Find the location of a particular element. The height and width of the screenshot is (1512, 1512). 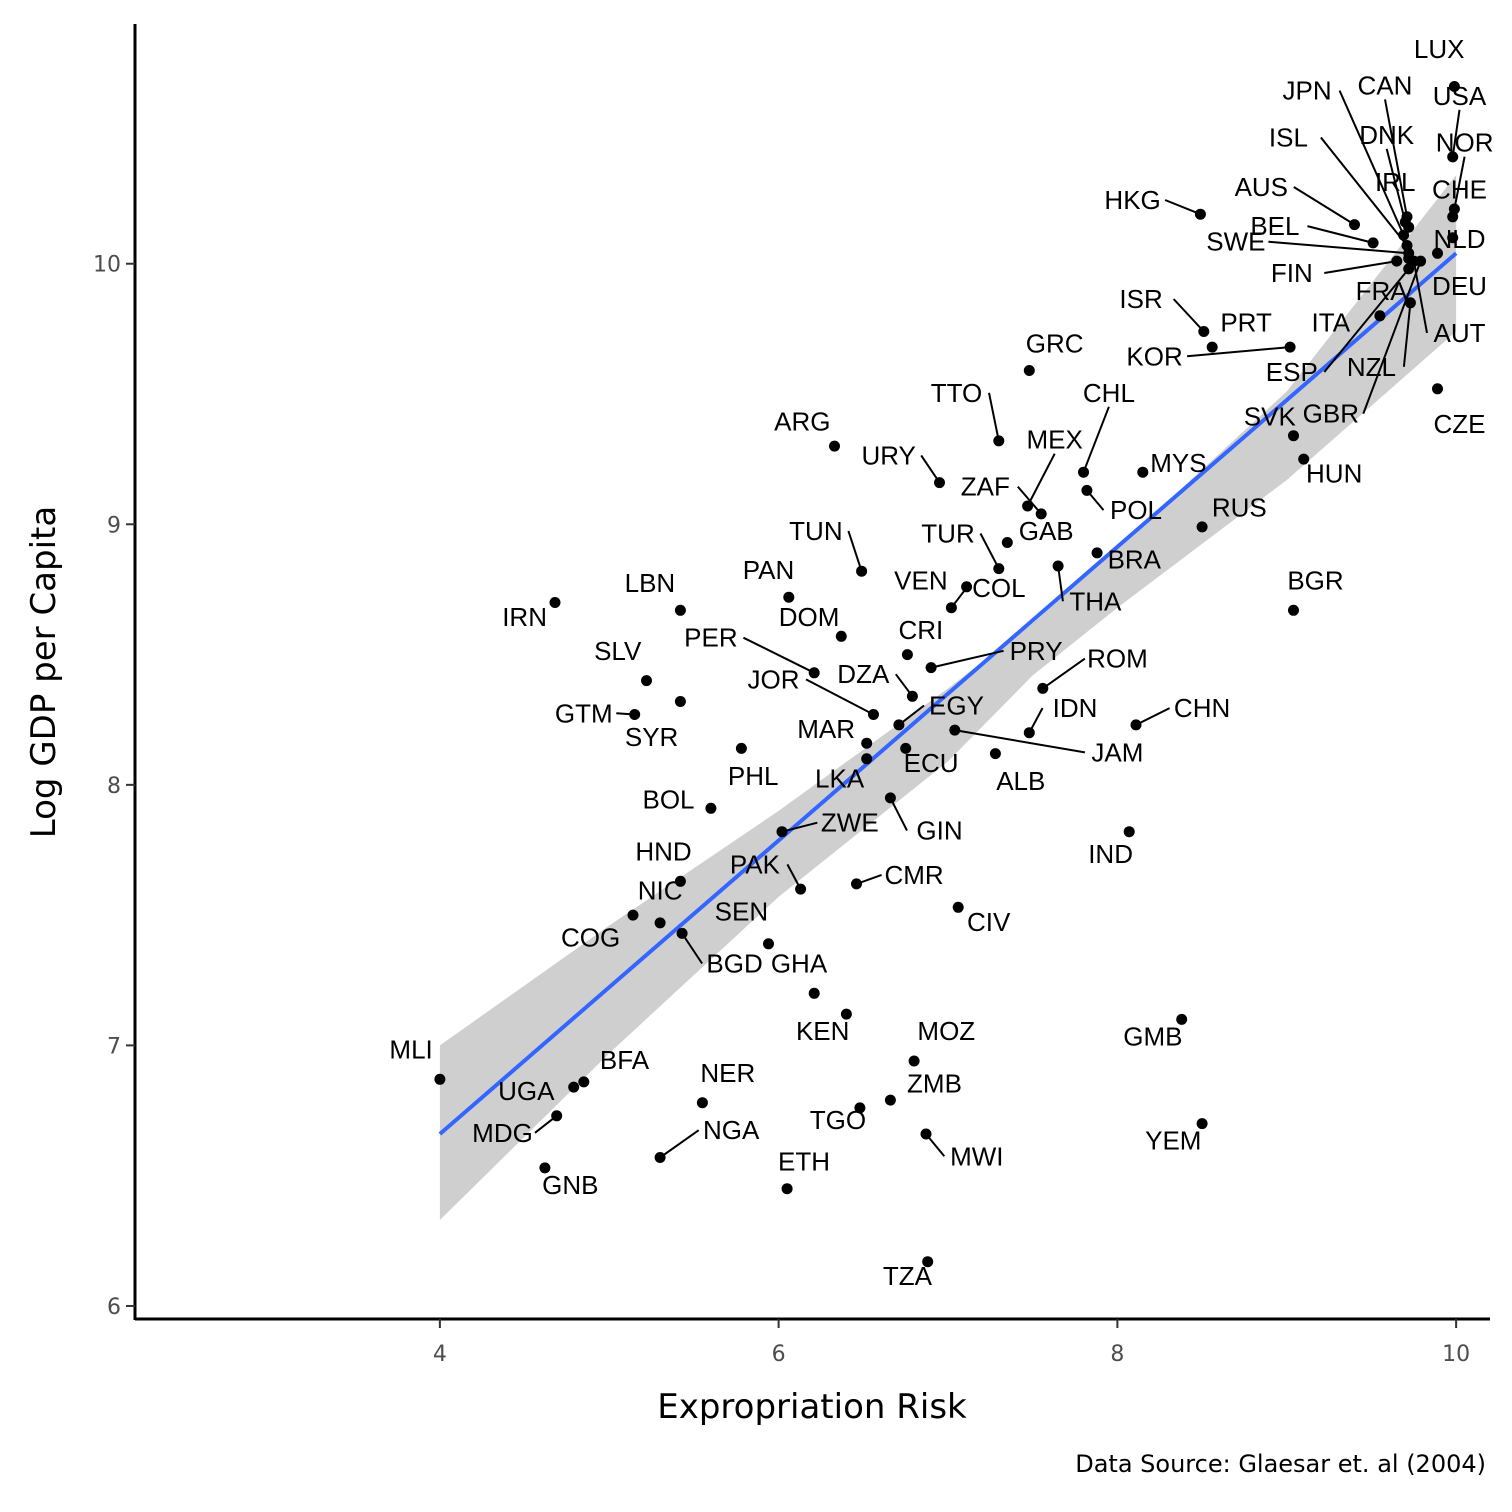

point-fra is located at coordinates (1409, 258).